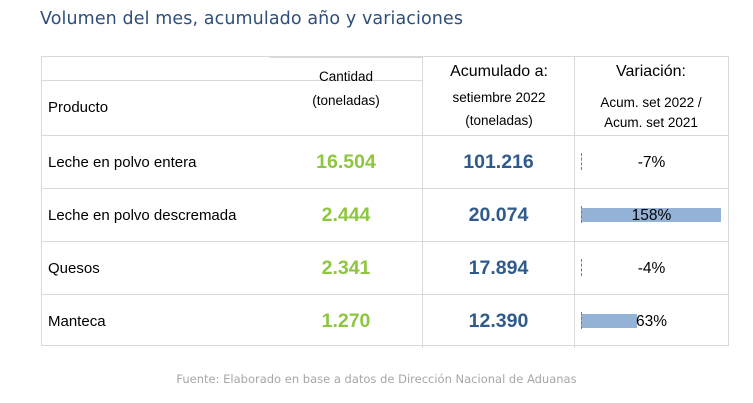  Describe the element at coordinates (499, 120) in the screenshot. I see `header-acumulado-unit: (toneladas)` at that location.